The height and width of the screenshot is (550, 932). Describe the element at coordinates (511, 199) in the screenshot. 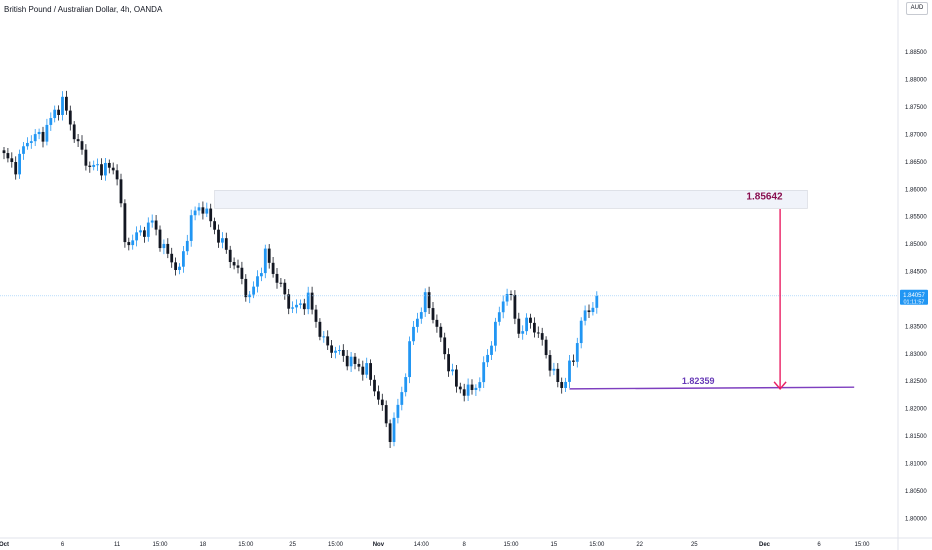

I see `resistance-zone` at that location.